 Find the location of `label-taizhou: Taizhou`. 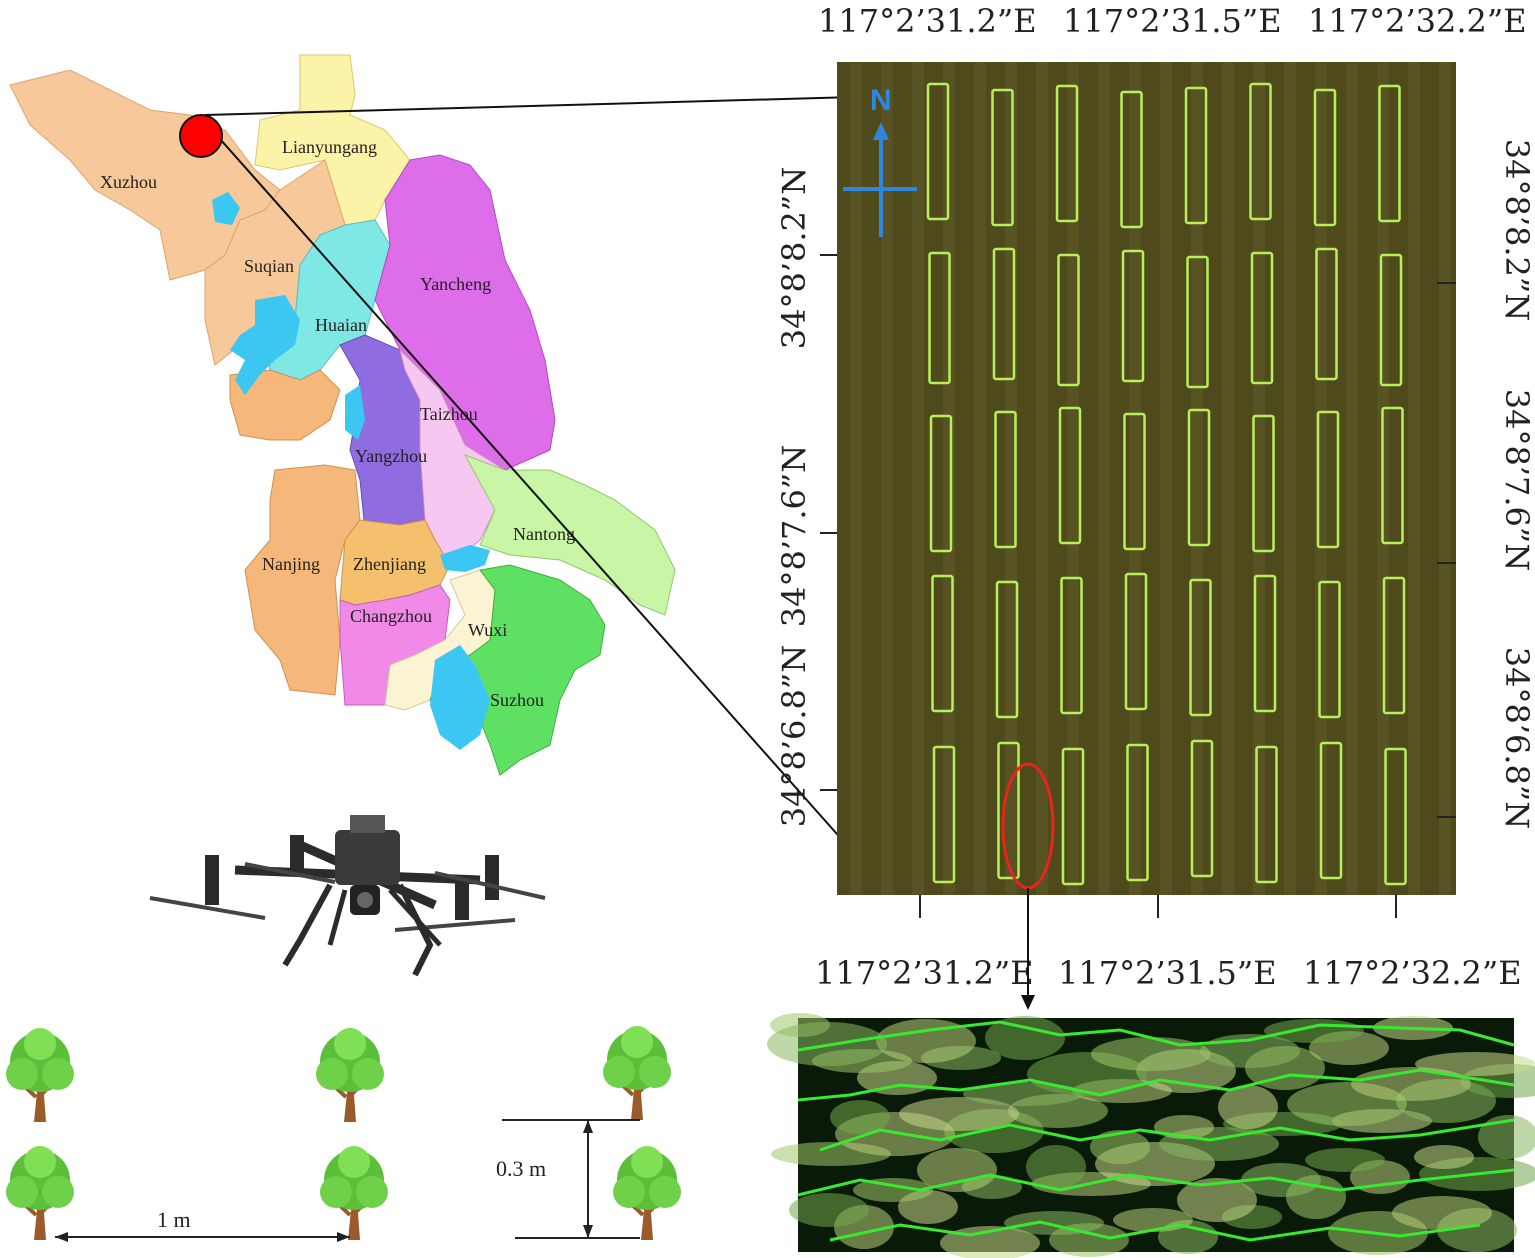

label-taizhou: Taizhou is located at coordinates (449, 414).